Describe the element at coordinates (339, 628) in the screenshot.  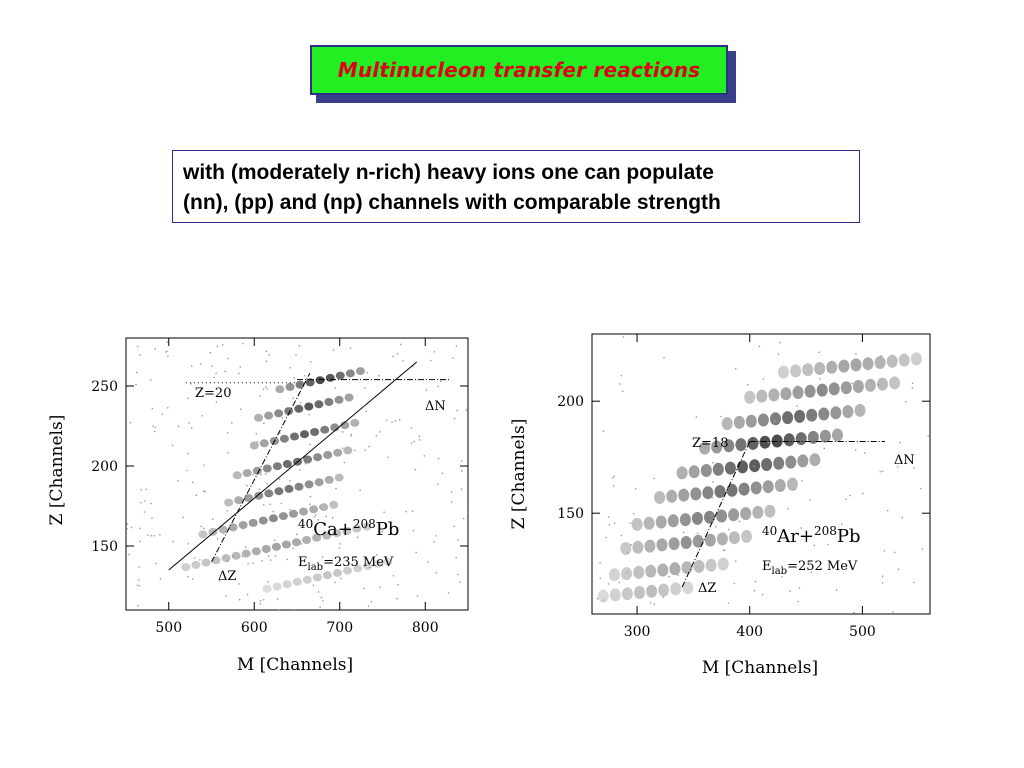
I see `x-tick-label: 700` at that location.